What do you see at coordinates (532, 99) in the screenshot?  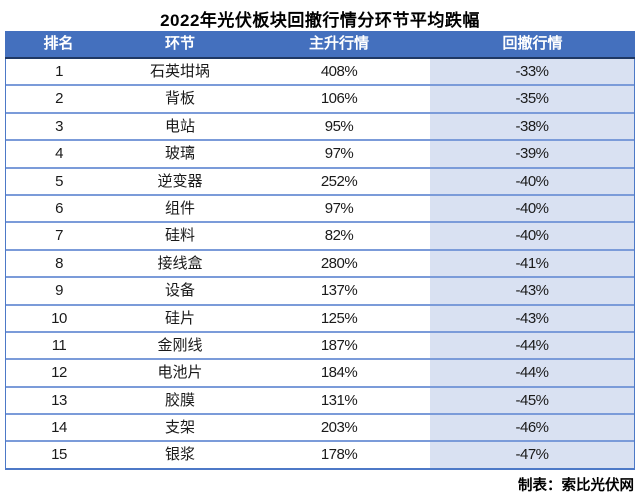 I see `cell-drawdown: -35%` at bounding box center [532, 99].